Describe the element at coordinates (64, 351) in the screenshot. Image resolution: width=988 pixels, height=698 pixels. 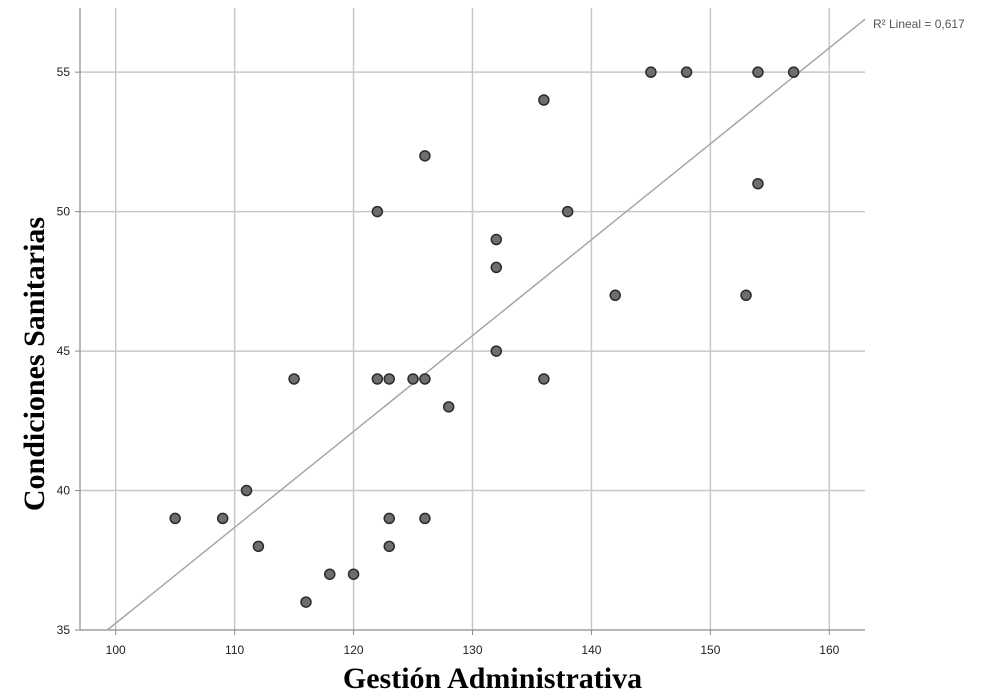
I see `y-tick-label: 45` at that location.